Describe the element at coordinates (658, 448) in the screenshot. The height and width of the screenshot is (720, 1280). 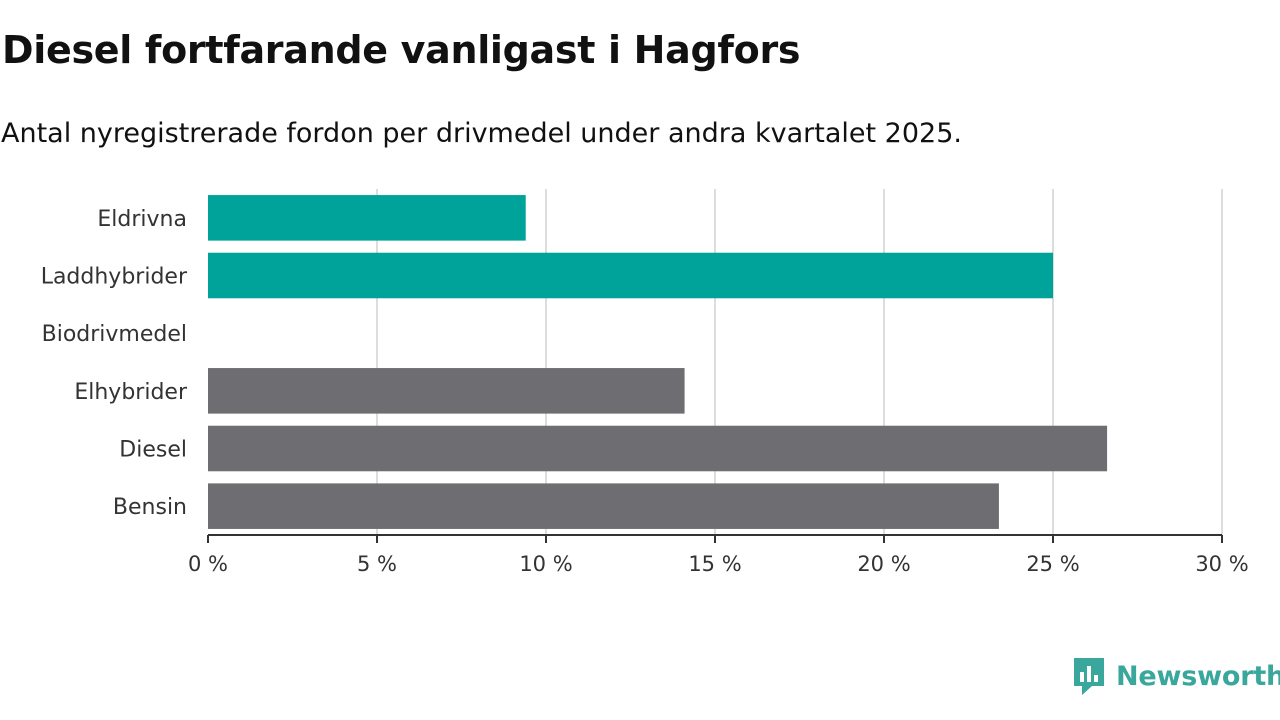
I see `bar-diesel` at that location.